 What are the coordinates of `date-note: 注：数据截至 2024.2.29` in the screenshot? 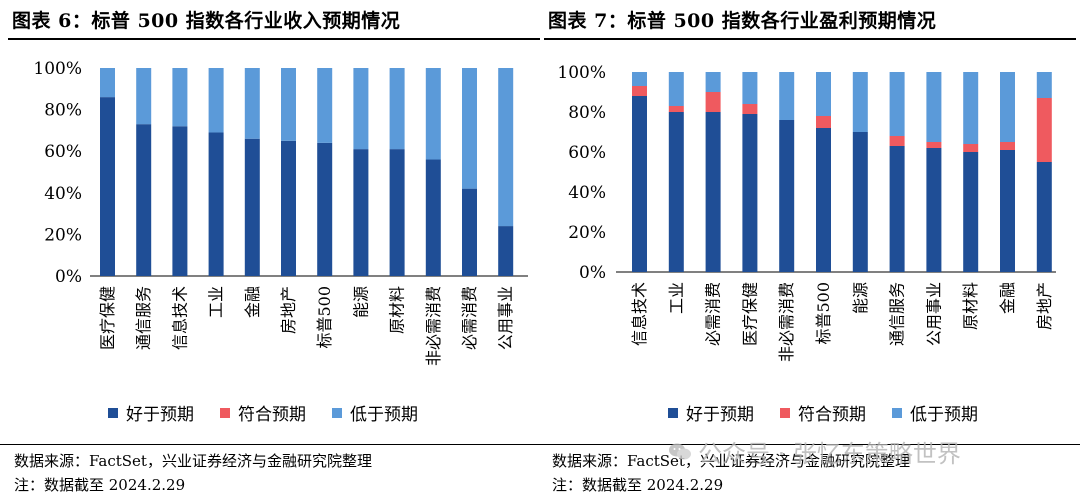 It's located at (638, 485).